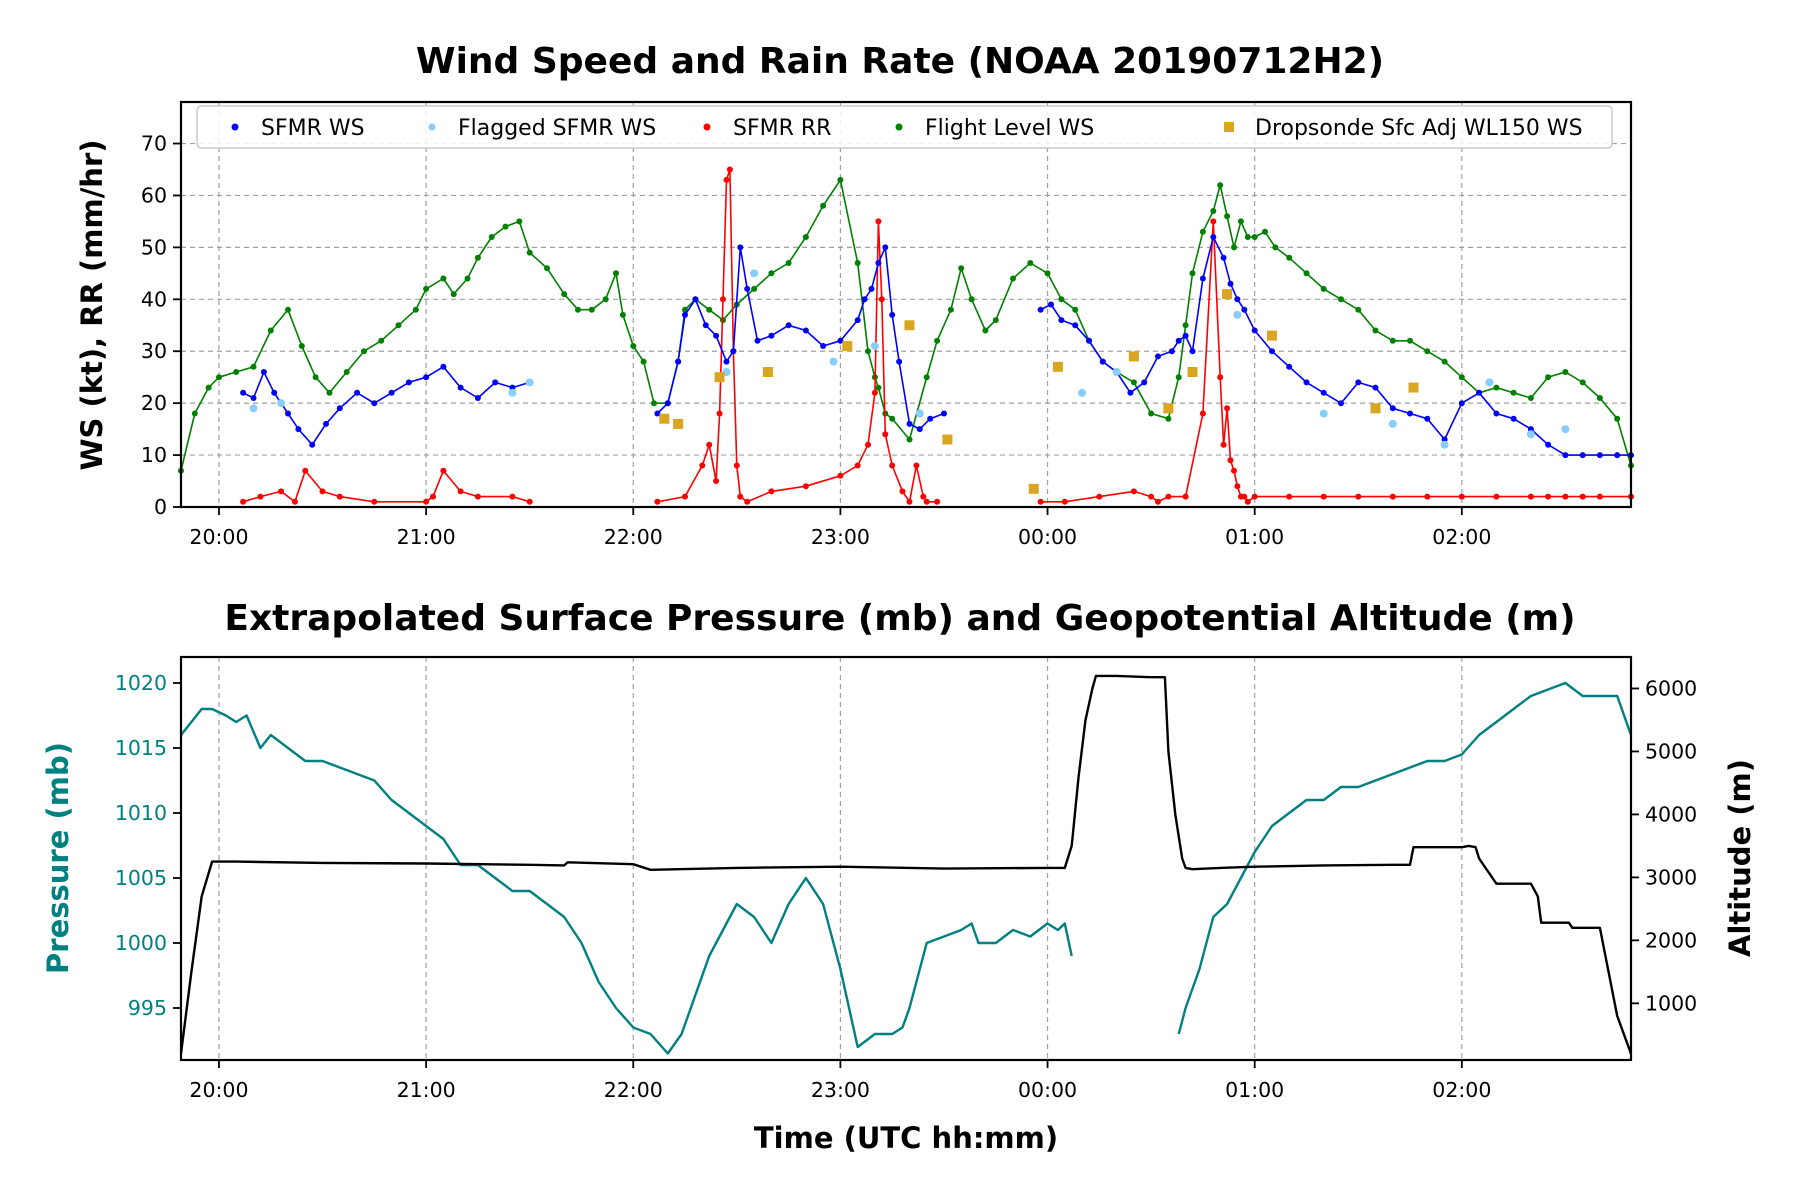 The width and height of the screenshot is (1800, 1200). I want to click on top-y-tick-label: 10, so click(154, 455).